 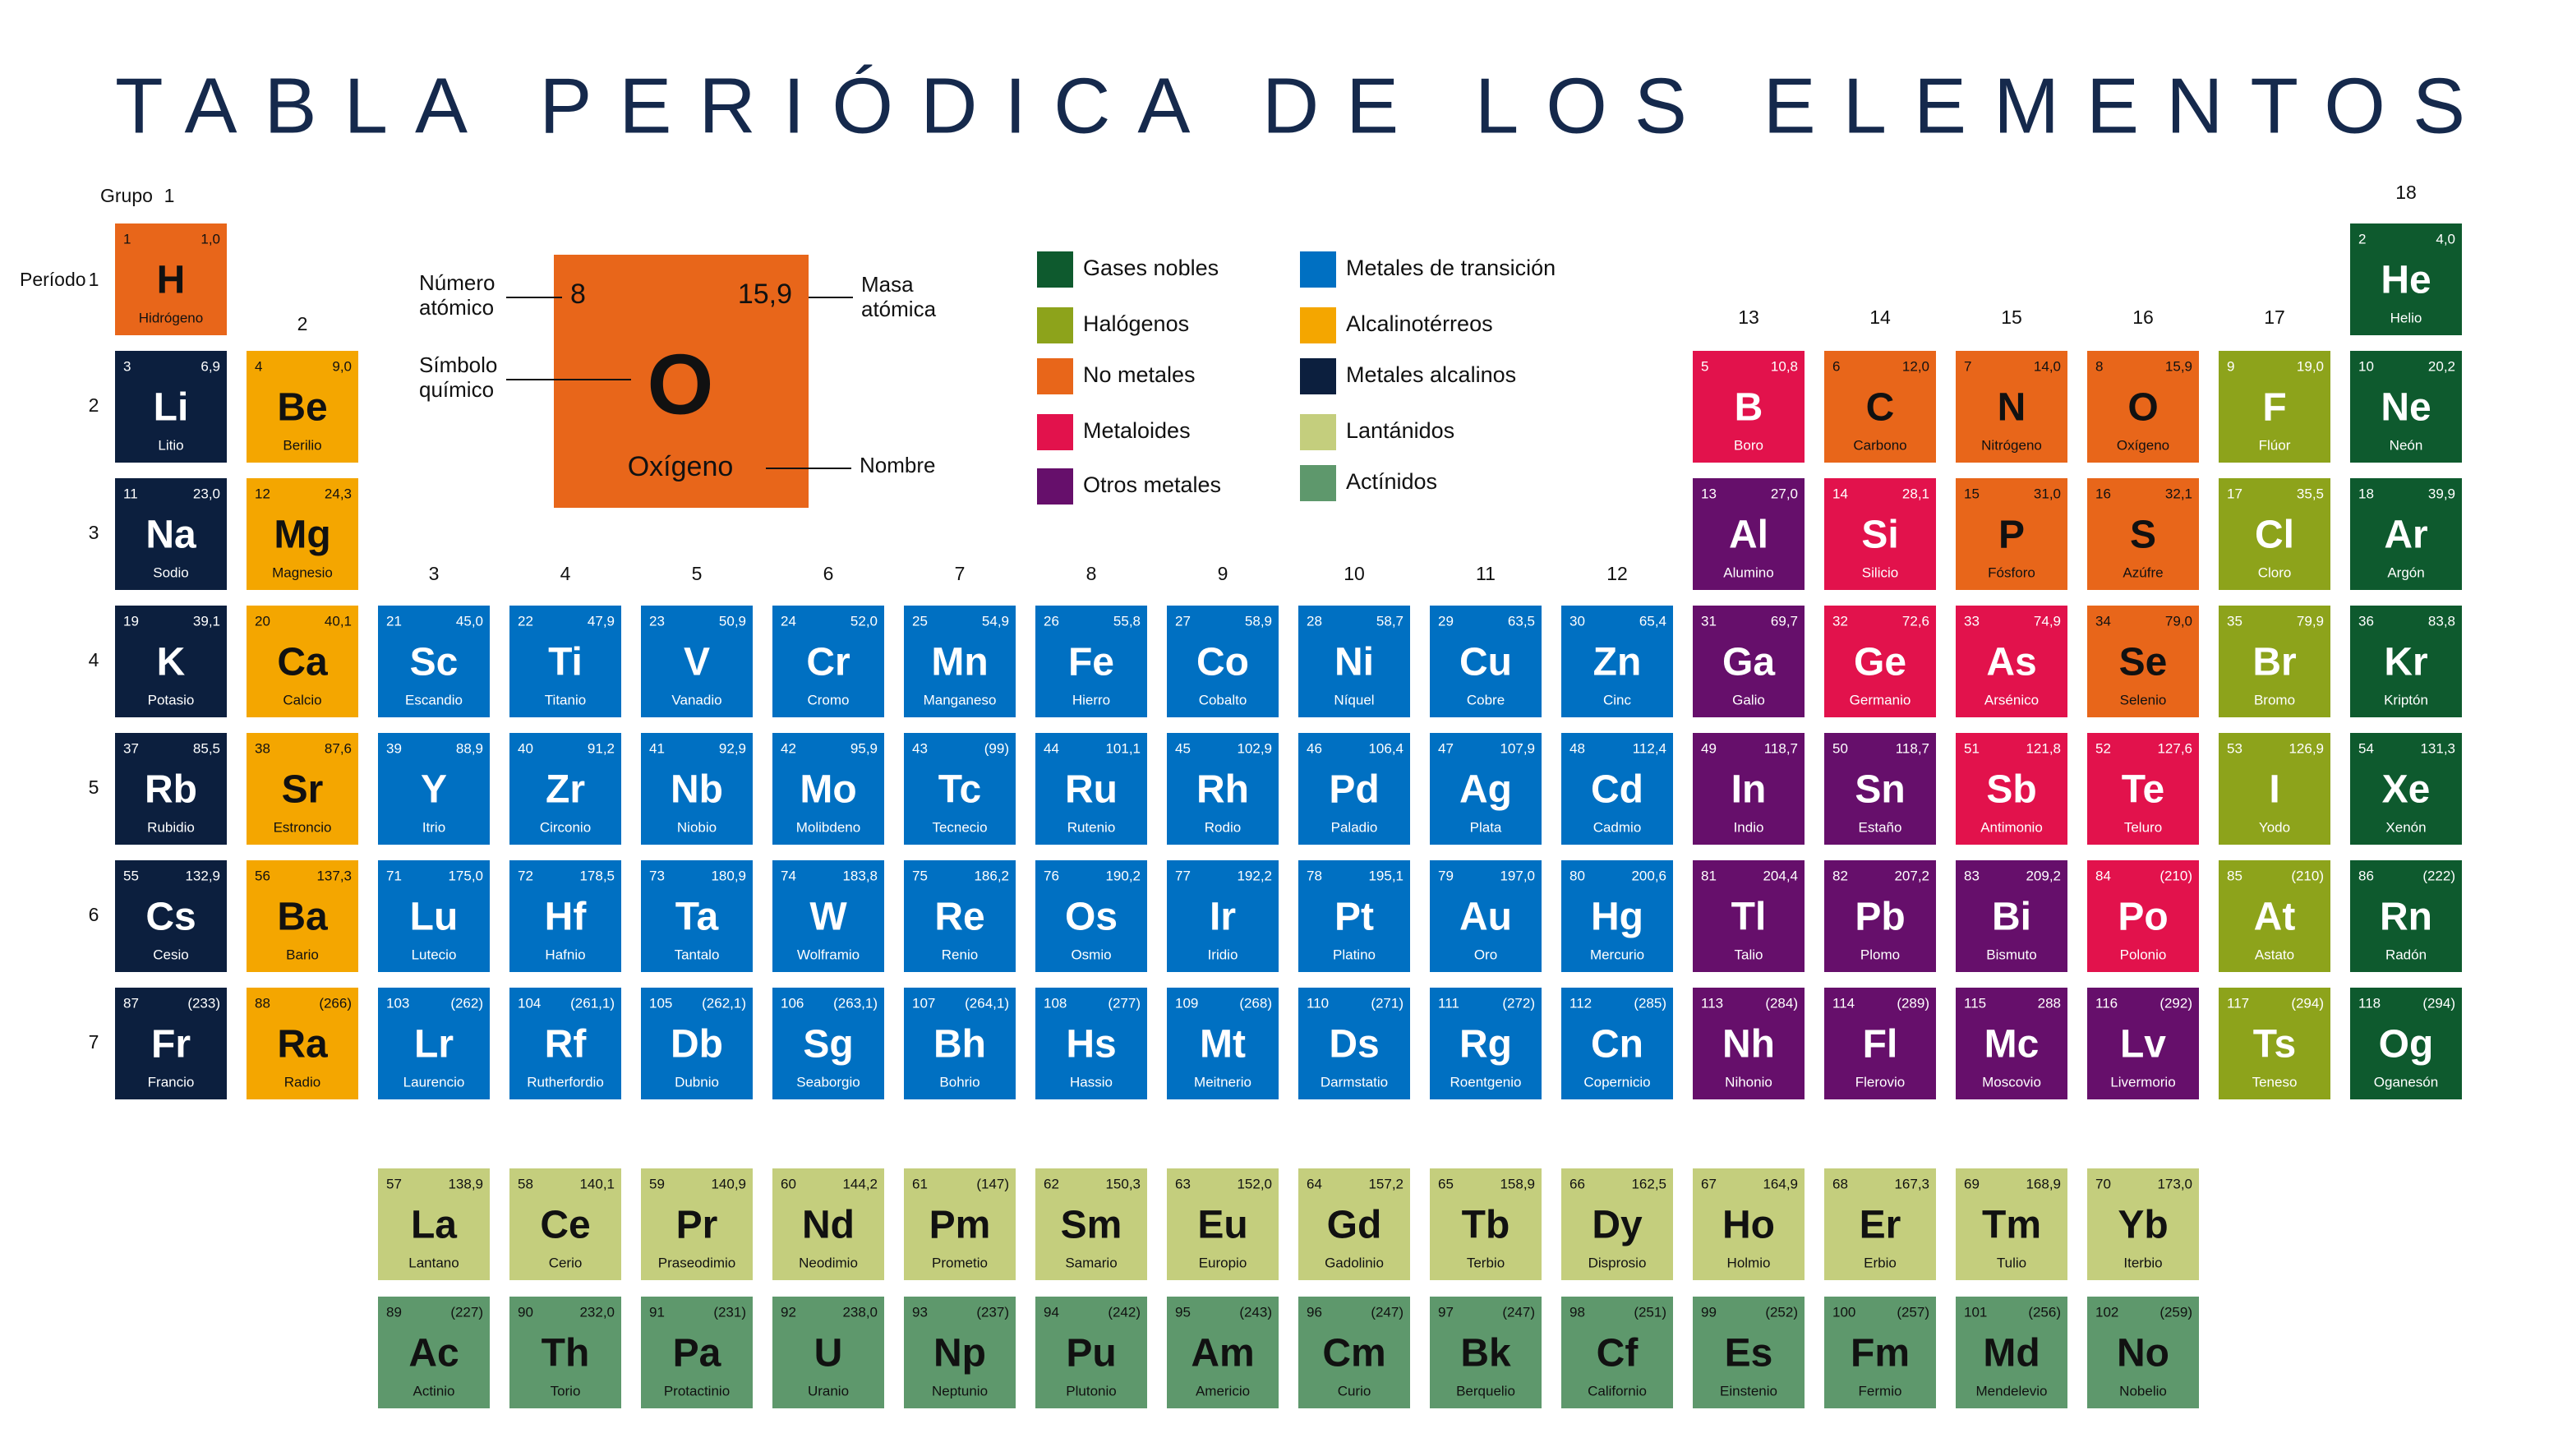 What do you see at coordinates (1709, 493) in the screenshot?
I see `atomic-number: 13` at bounding box center [1709, 493].